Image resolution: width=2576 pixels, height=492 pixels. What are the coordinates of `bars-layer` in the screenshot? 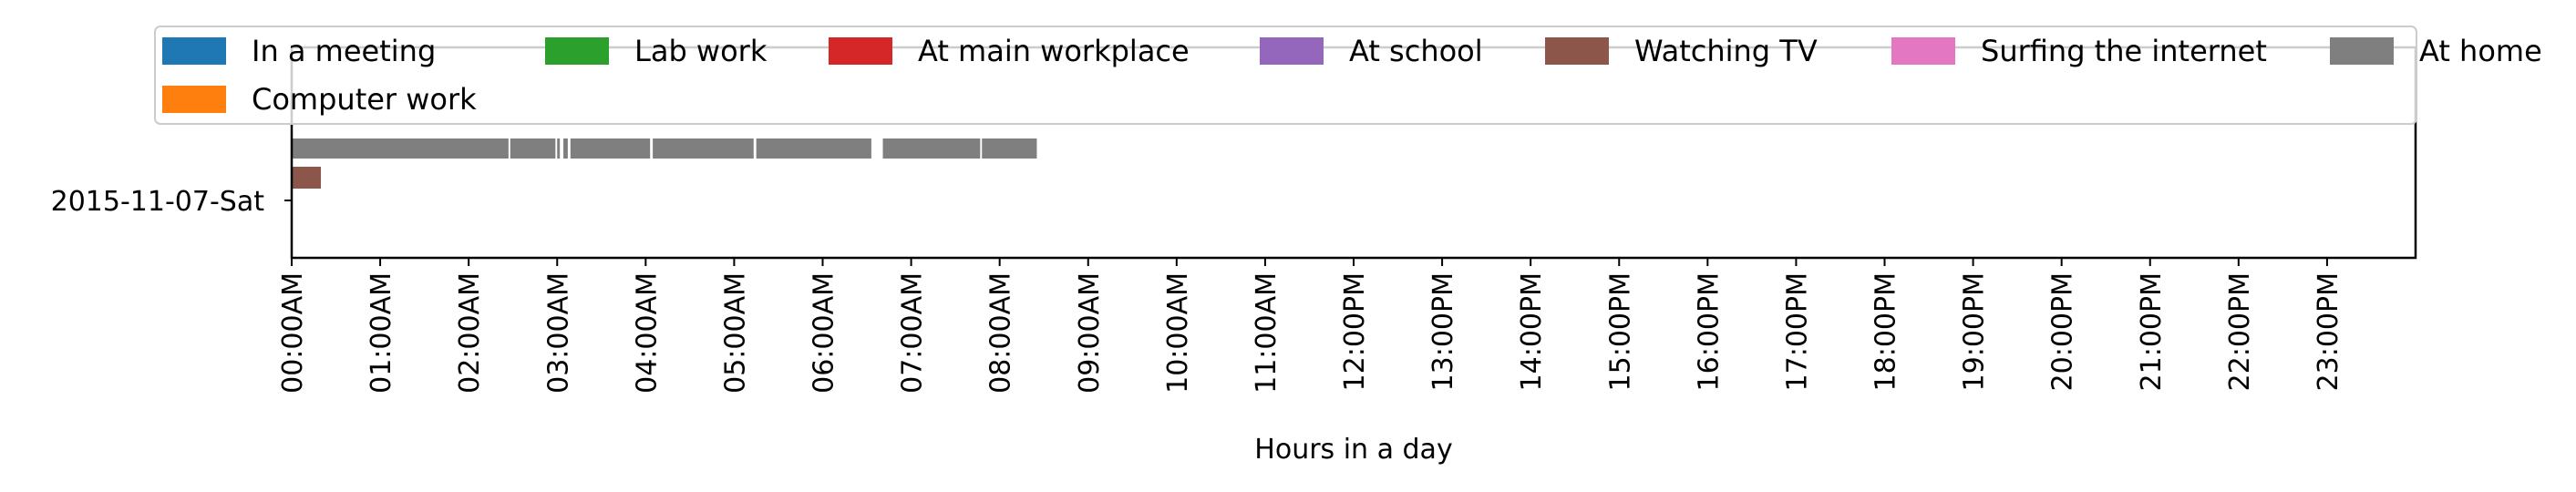 It's located at (664, 163).